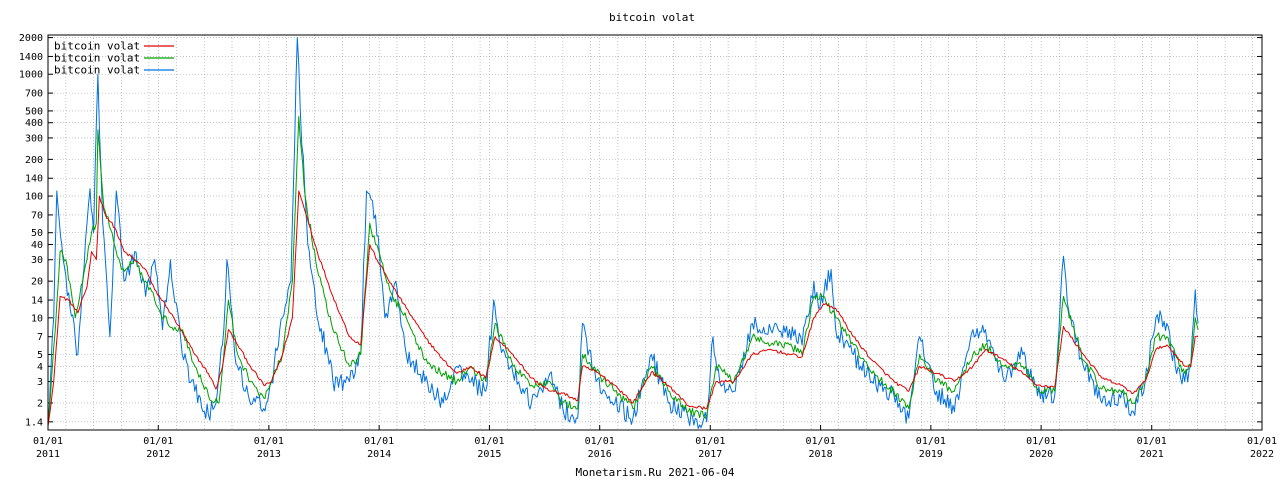 This screenshot has width=1280, height=480. What do you see at coordinates (40, 367) in the screenshot?
I see `y-tick-label: 4` at bounding box center [40, 367].